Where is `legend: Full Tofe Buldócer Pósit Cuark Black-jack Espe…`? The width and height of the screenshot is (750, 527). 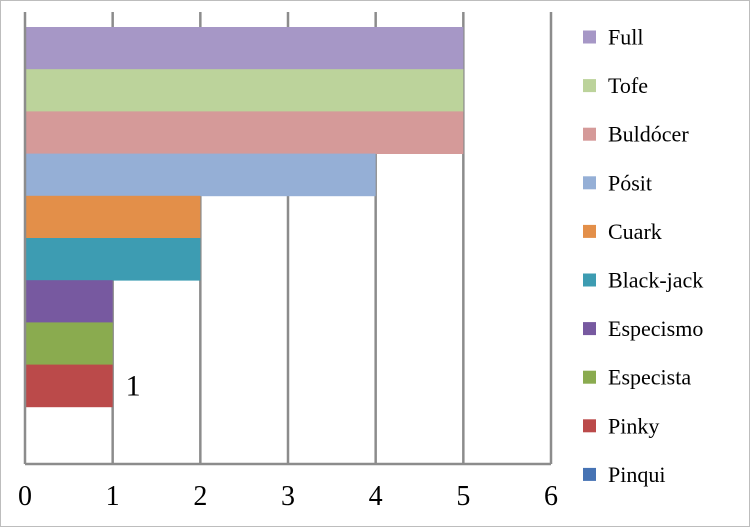
legend: Full Tofe Buldócer Pósit Cuark Black-jack Espe… is located at coordinates (643, 256).